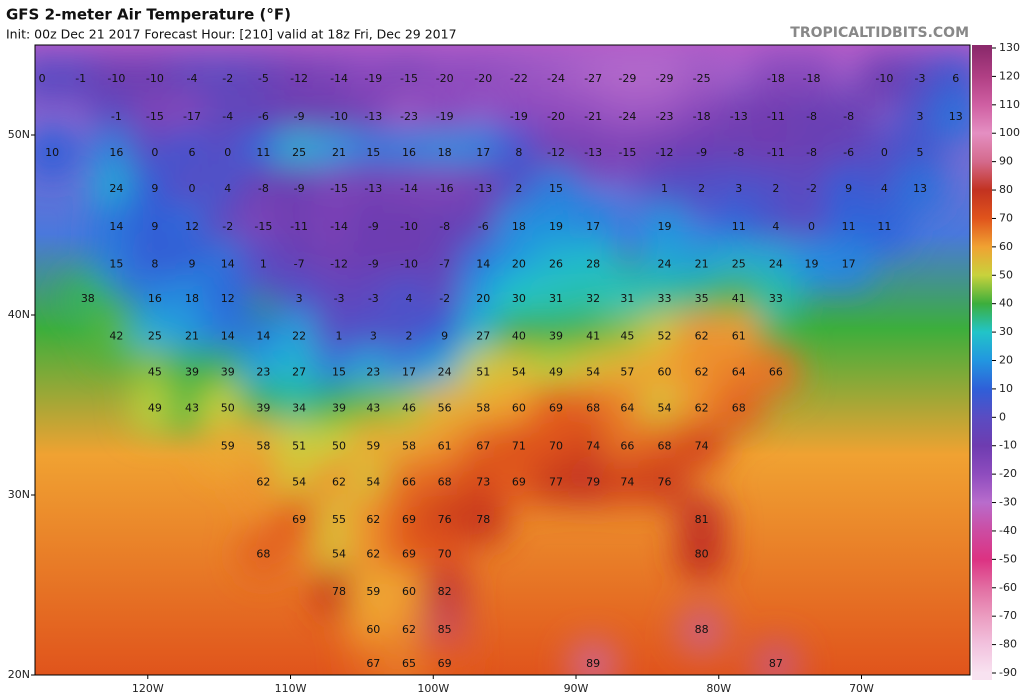 Image resolution: width=1024 pixels, height=696 pixels. What do you see at coordinates (445, 445) in the screenshot?
I see `station-temperature: 61` at bounding box center [445, 445].